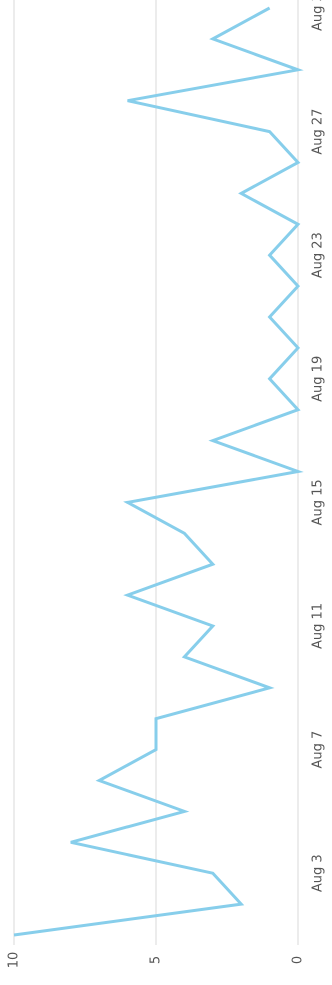 This screenshot has height=985, width=332. I want to click on y-tick-label: 5, so click(156, 960).